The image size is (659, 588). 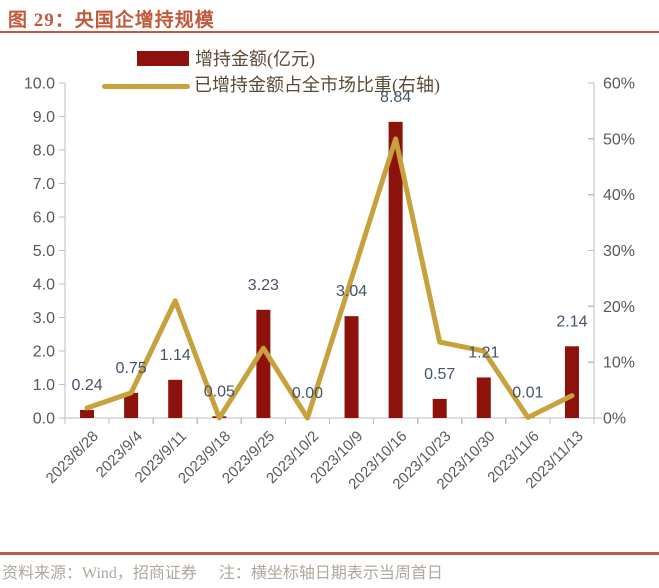 What do you see at coordinates (614, 419) in the screenshot?
I see `right-axis-label: 0%` at bounding box center [614, 419].